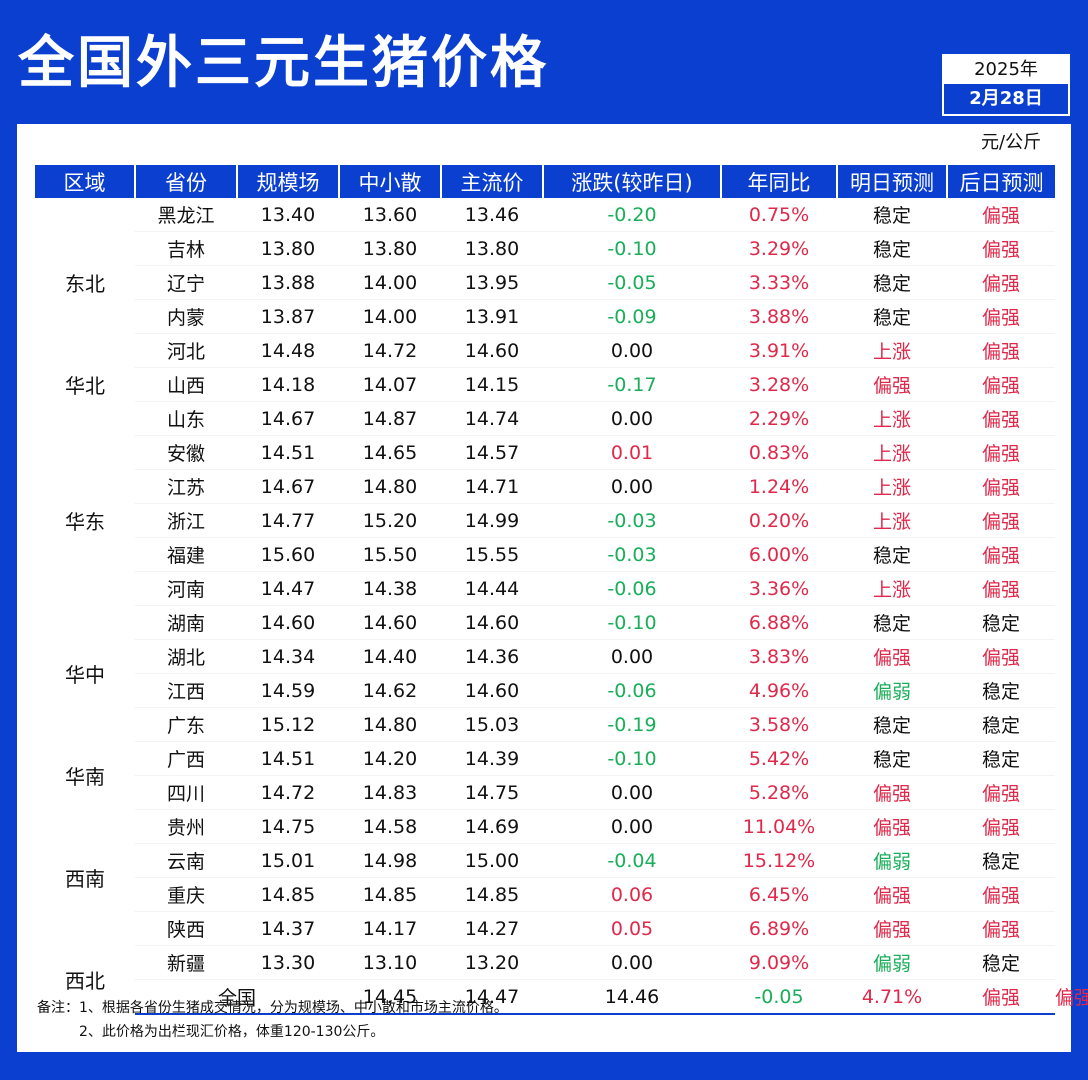 The width and height of the screenshot is (1088, 1080). Describe the element at coordinates (288, 826) in the screenshot. I see `large-farm-cell: 14.75` at that location.